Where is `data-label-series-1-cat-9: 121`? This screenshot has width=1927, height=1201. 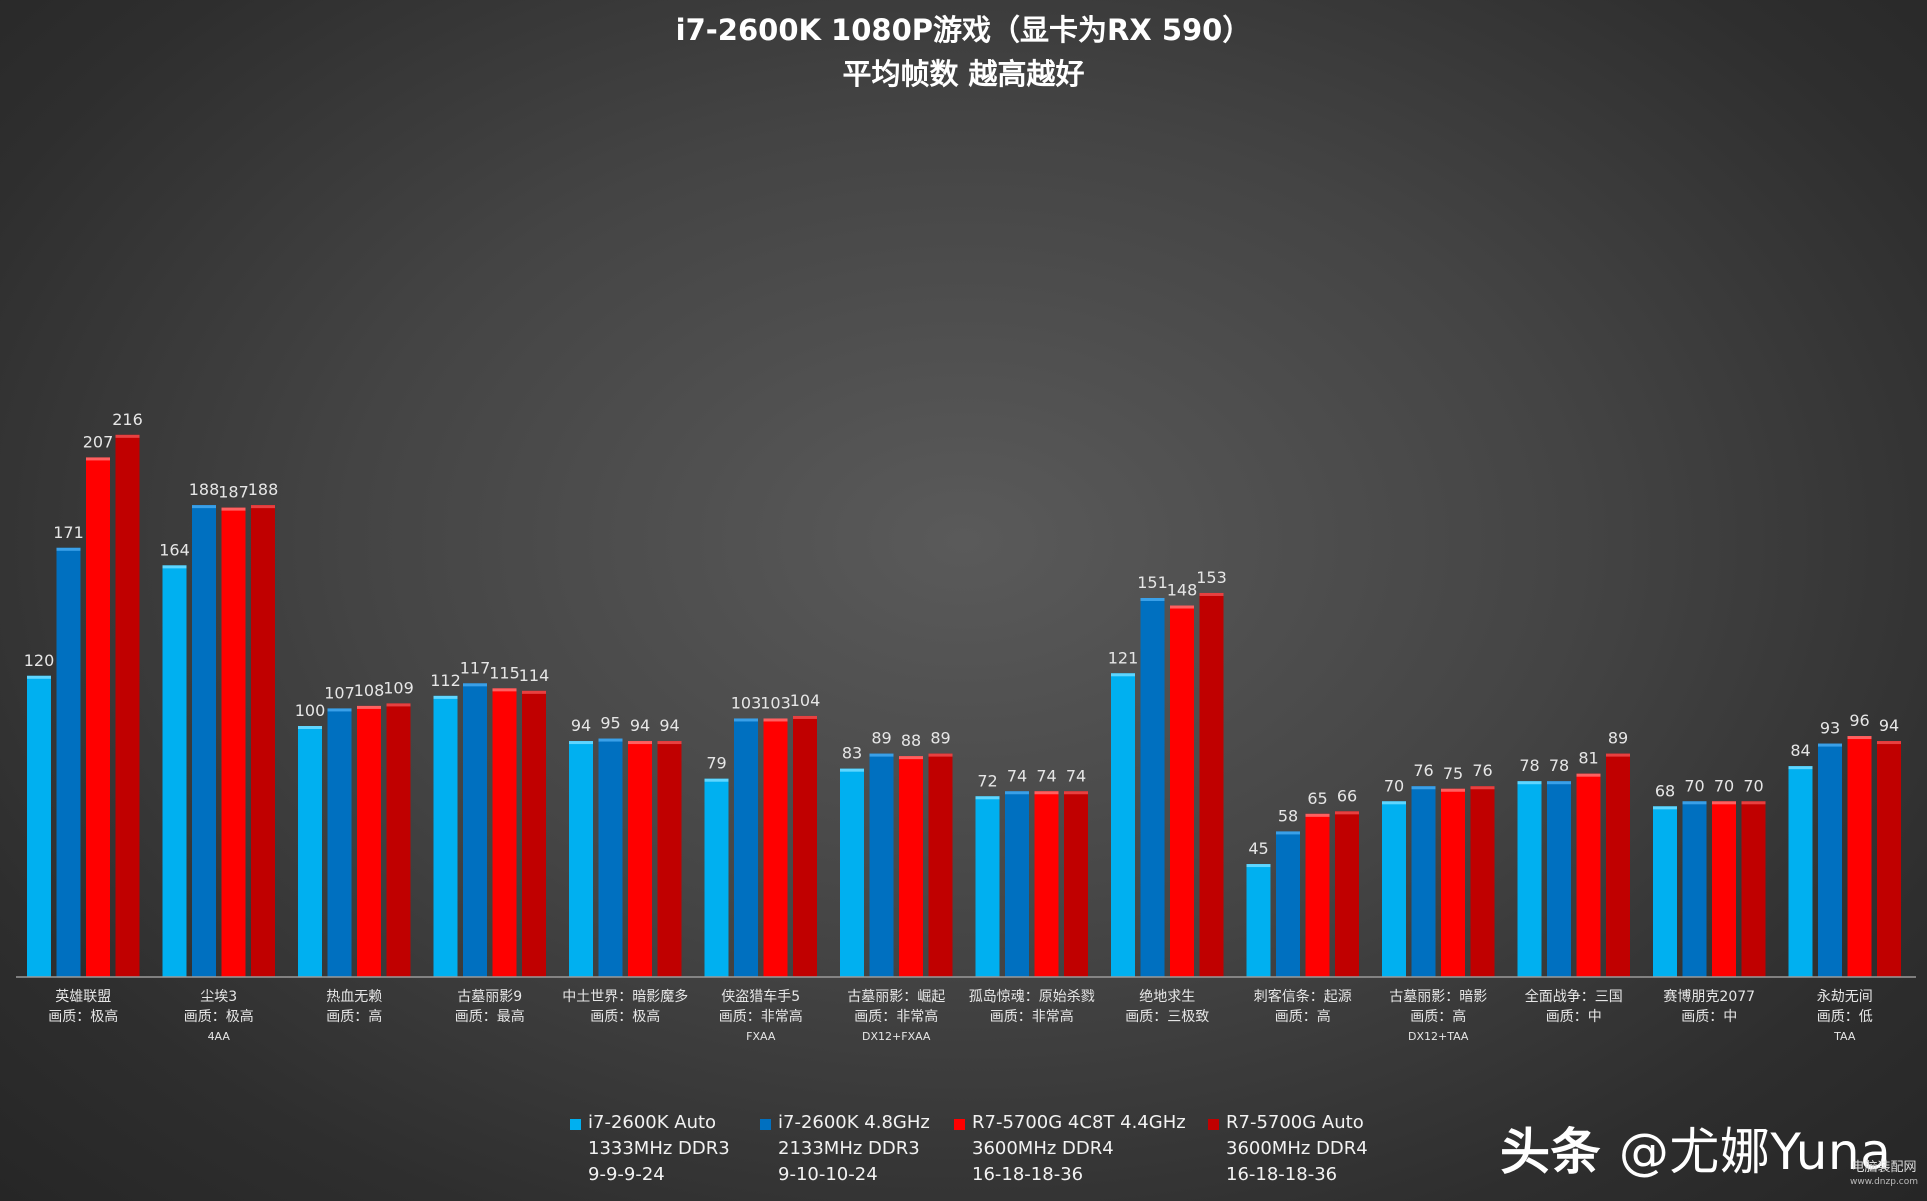
data-label-series-1-cat-9: 121 is located at coordinates (1123, 657).